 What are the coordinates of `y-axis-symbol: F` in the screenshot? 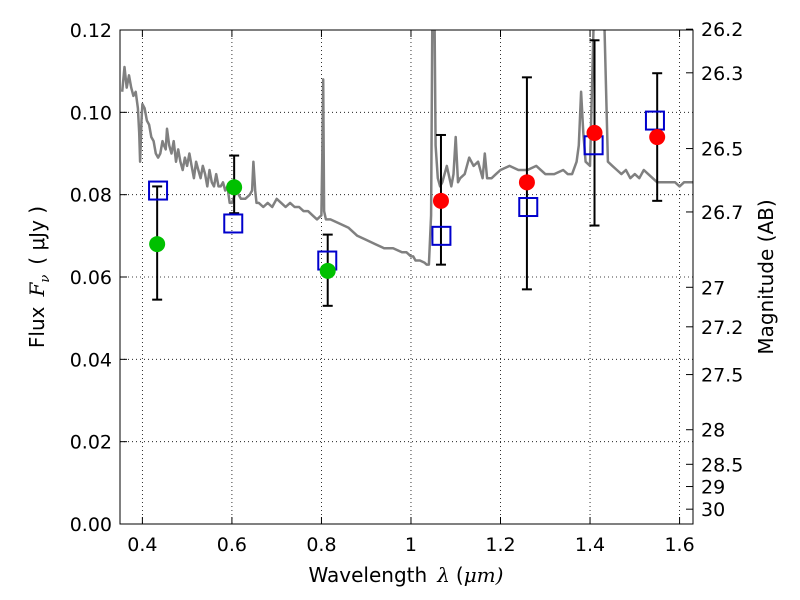 It's located at (37, 290).